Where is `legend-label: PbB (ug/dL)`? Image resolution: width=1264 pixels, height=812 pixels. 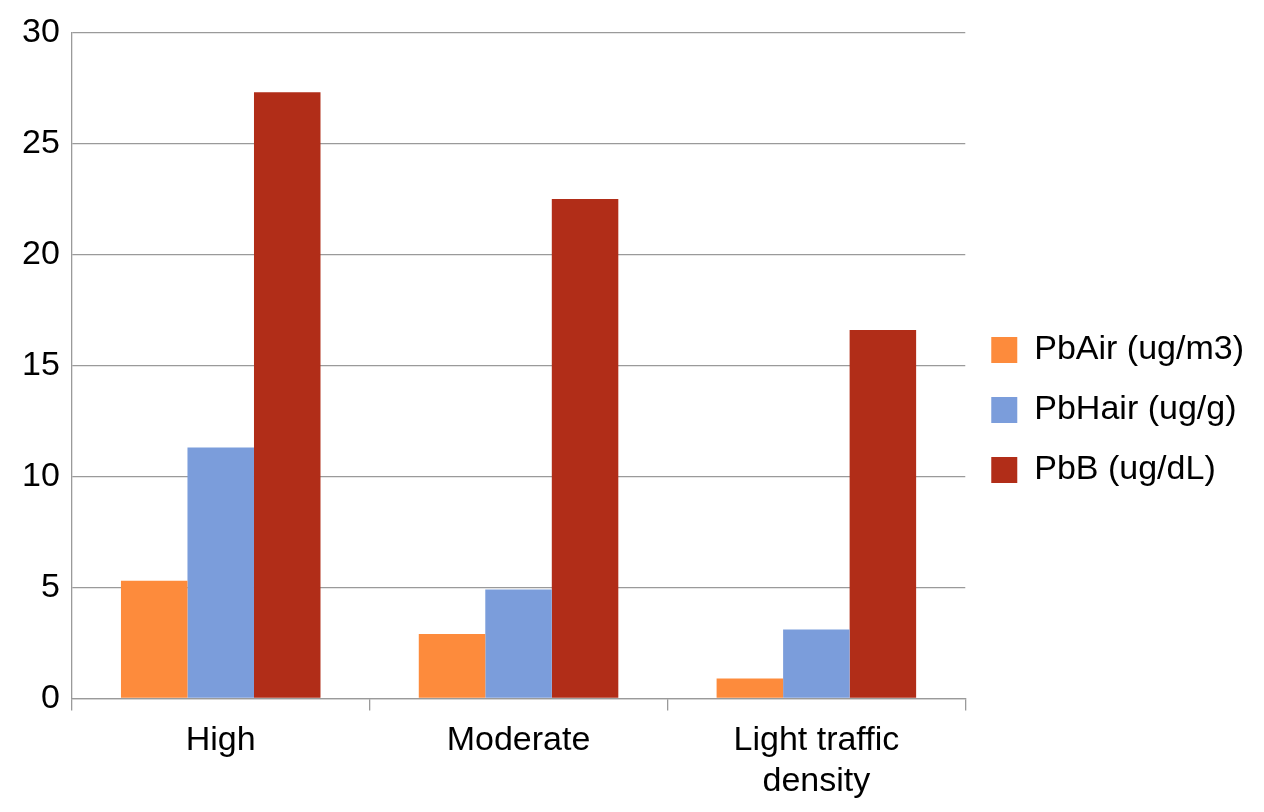 legend-label: PbB (ug/dL) is located at coordinates (1125, 467).